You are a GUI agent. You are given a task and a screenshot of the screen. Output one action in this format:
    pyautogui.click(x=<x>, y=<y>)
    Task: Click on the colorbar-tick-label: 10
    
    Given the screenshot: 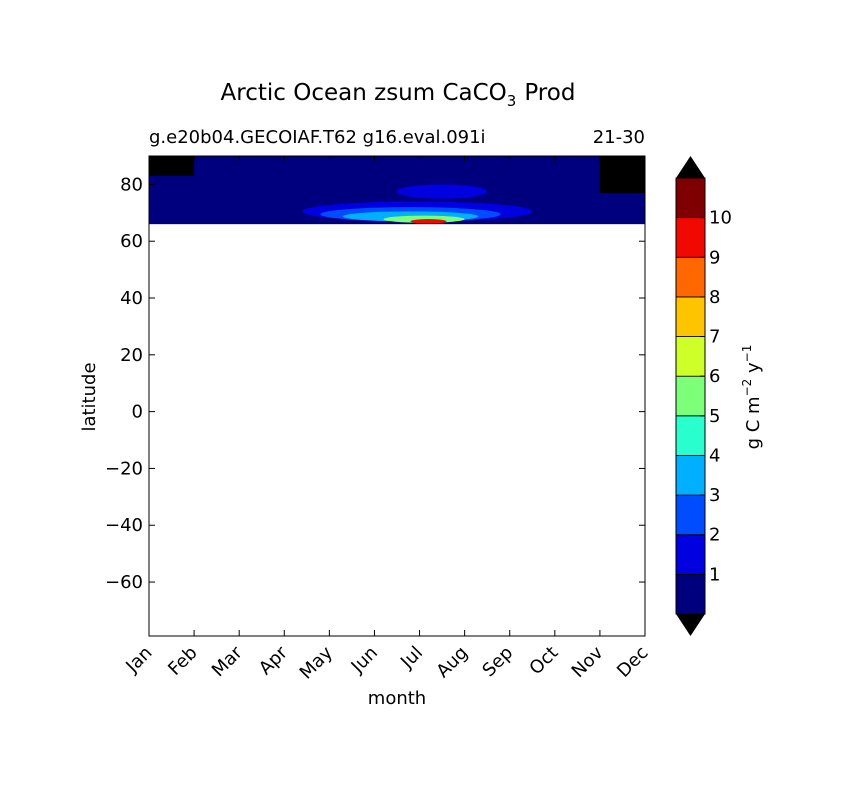 What is the action you would take?
    pyautogui.click(x=720, y=218)
    